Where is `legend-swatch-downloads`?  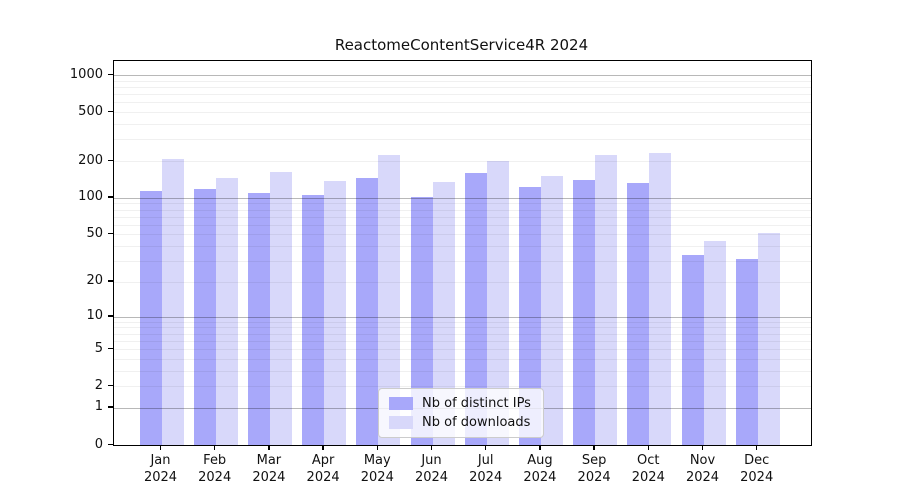
legend-swatch-downloads is located at coordinates (401, 422).